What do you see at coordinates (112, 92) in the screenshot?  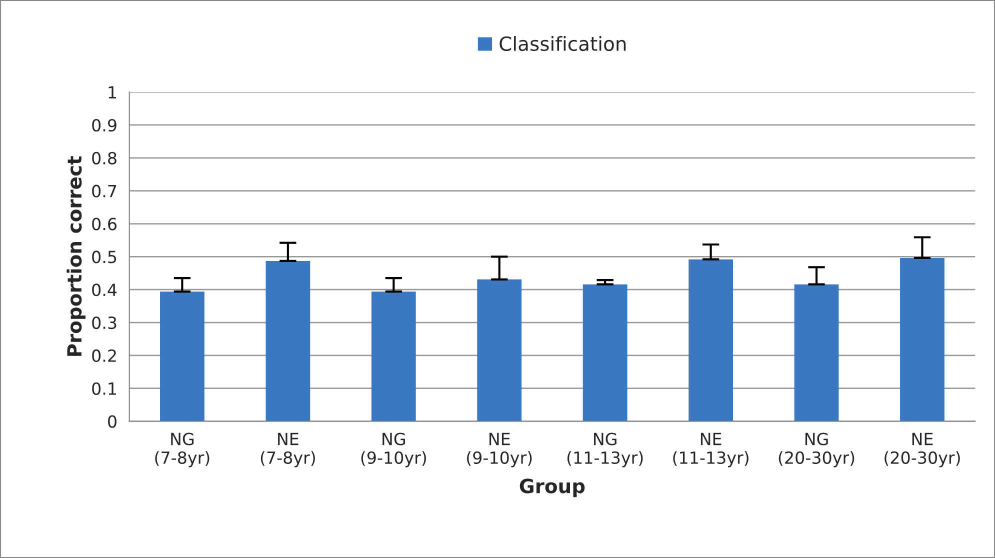 I see `y-tick-label: 1` at bounding box center [112, 92].